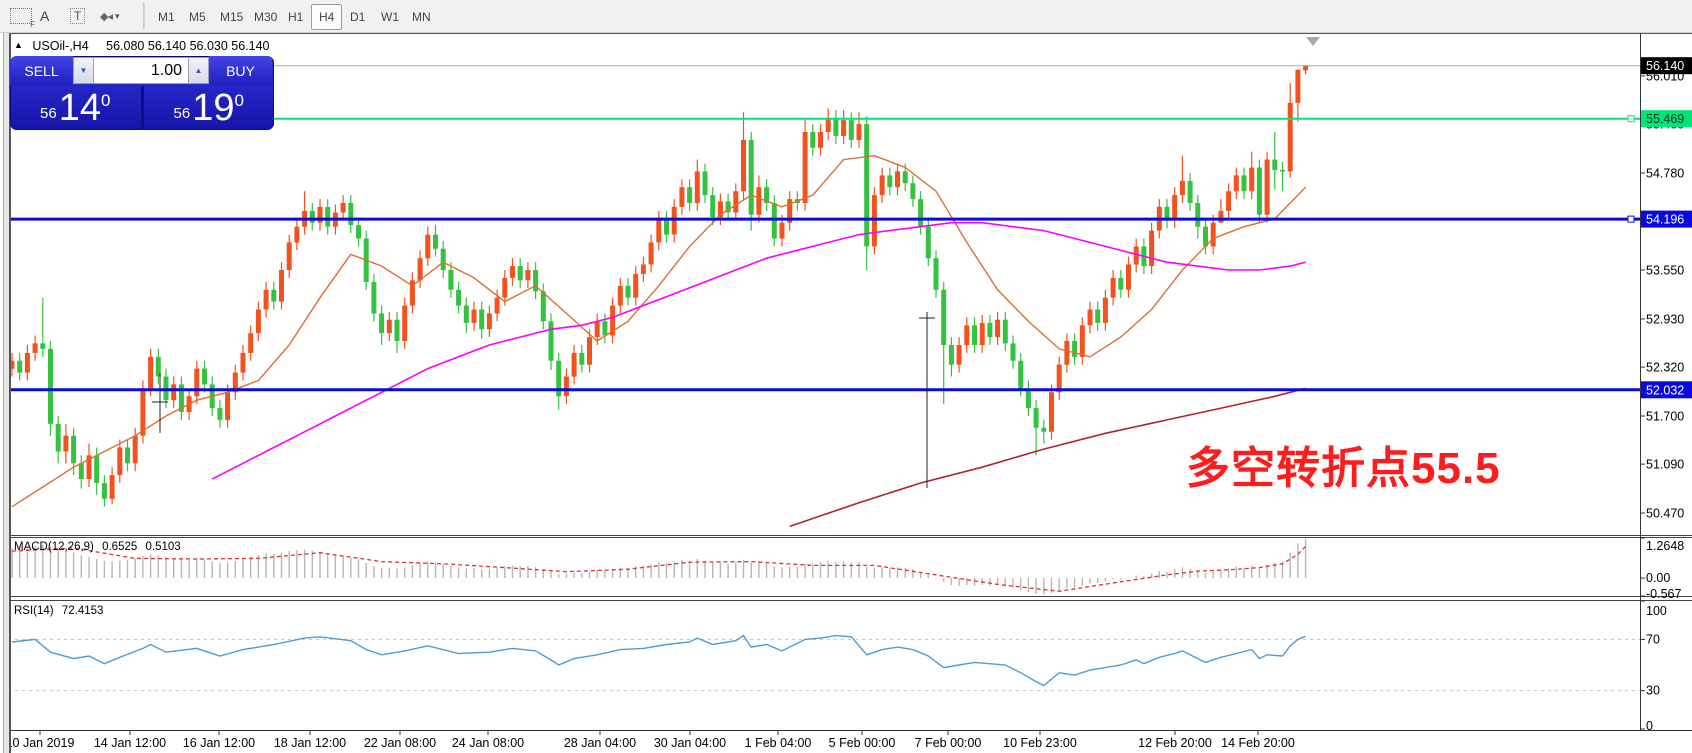 The height and width of the screenshot is (753, 1692). I want to click on volume-decrease-button: ▼, so click(83, 70).